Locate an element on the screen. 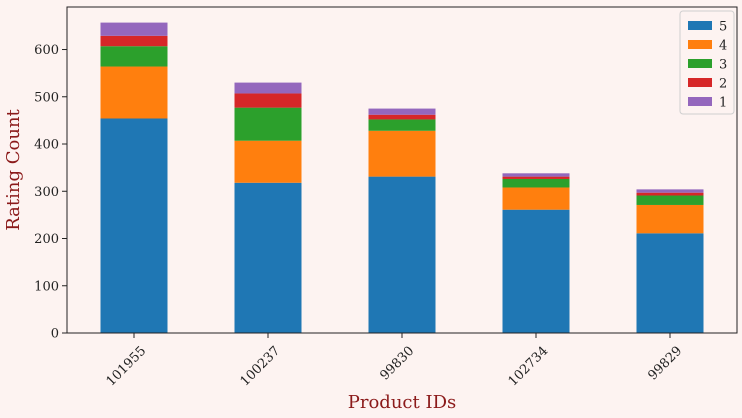  x-tick-label: 102734 is located at coordinates (529, 367).